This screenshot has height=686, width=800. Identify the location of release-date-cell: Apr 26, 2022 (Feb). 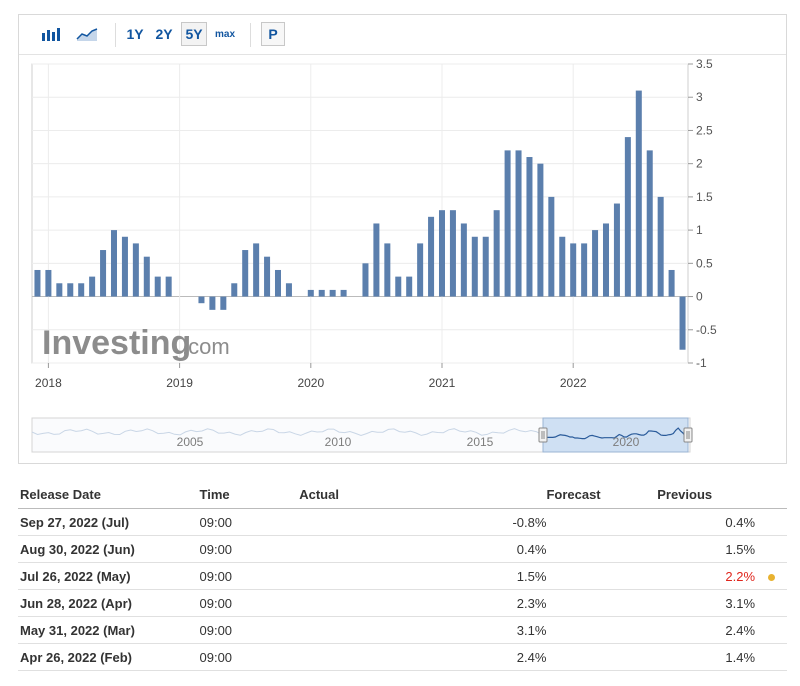
(109, 657).